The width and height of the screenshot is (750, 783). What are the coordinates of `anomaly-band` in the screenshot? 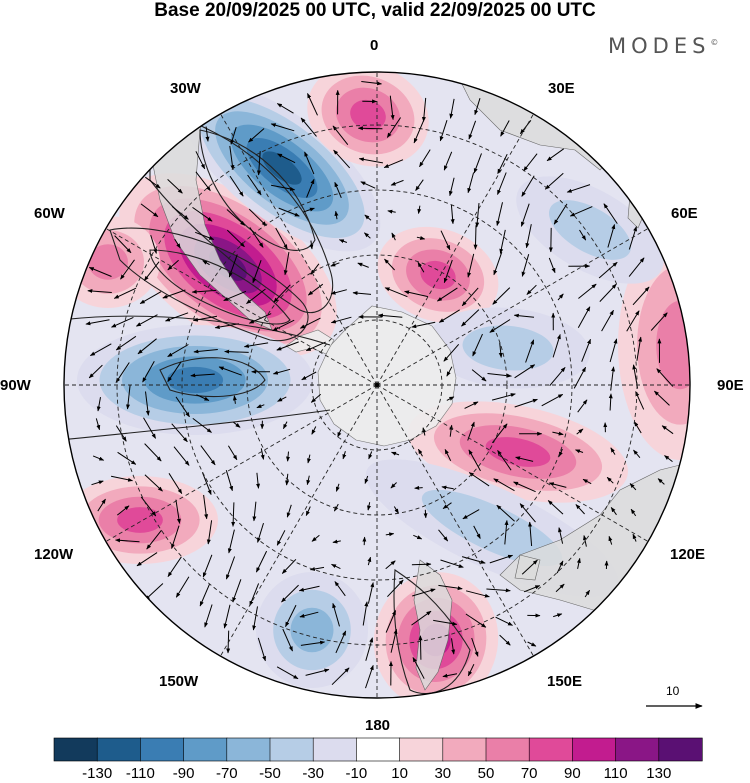 It's located at (508, 348).